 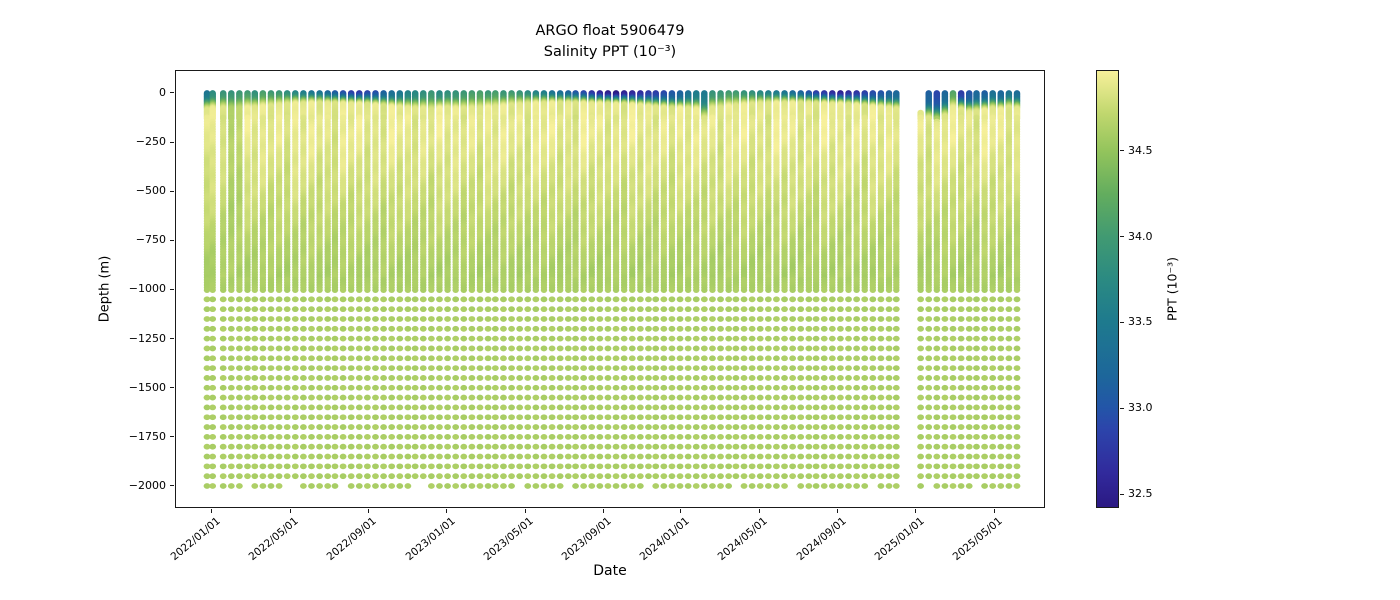 I want to click on x-tick-label: 2024/05/01, so click(x=743, y=539).